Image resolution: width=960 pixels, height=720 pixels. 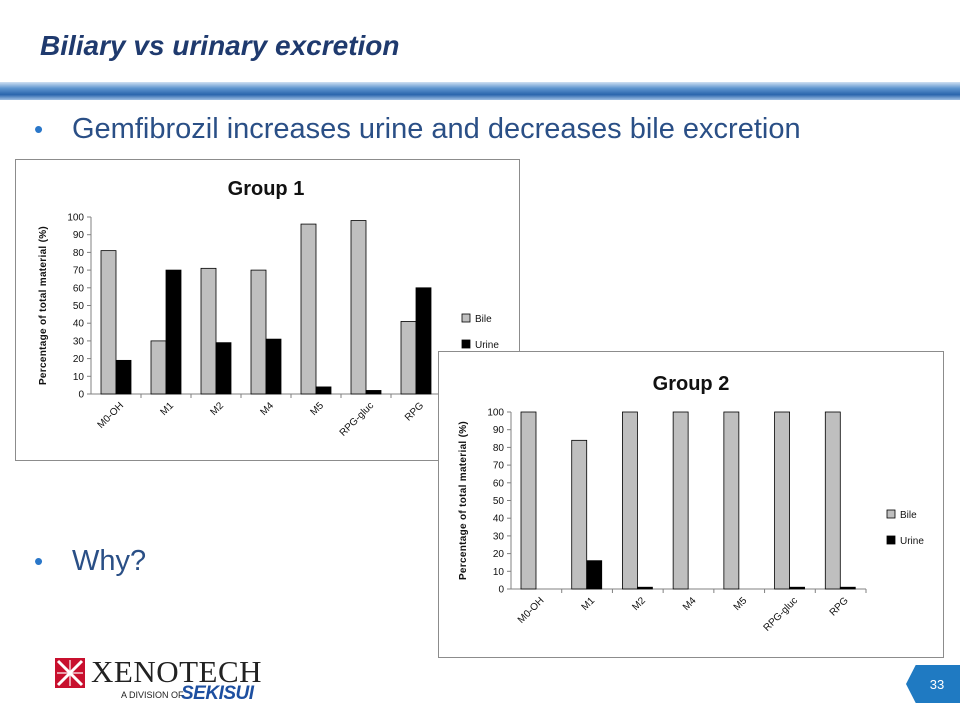 I want to click on chart-1-title: Group 1, so click(x=266, y=189).